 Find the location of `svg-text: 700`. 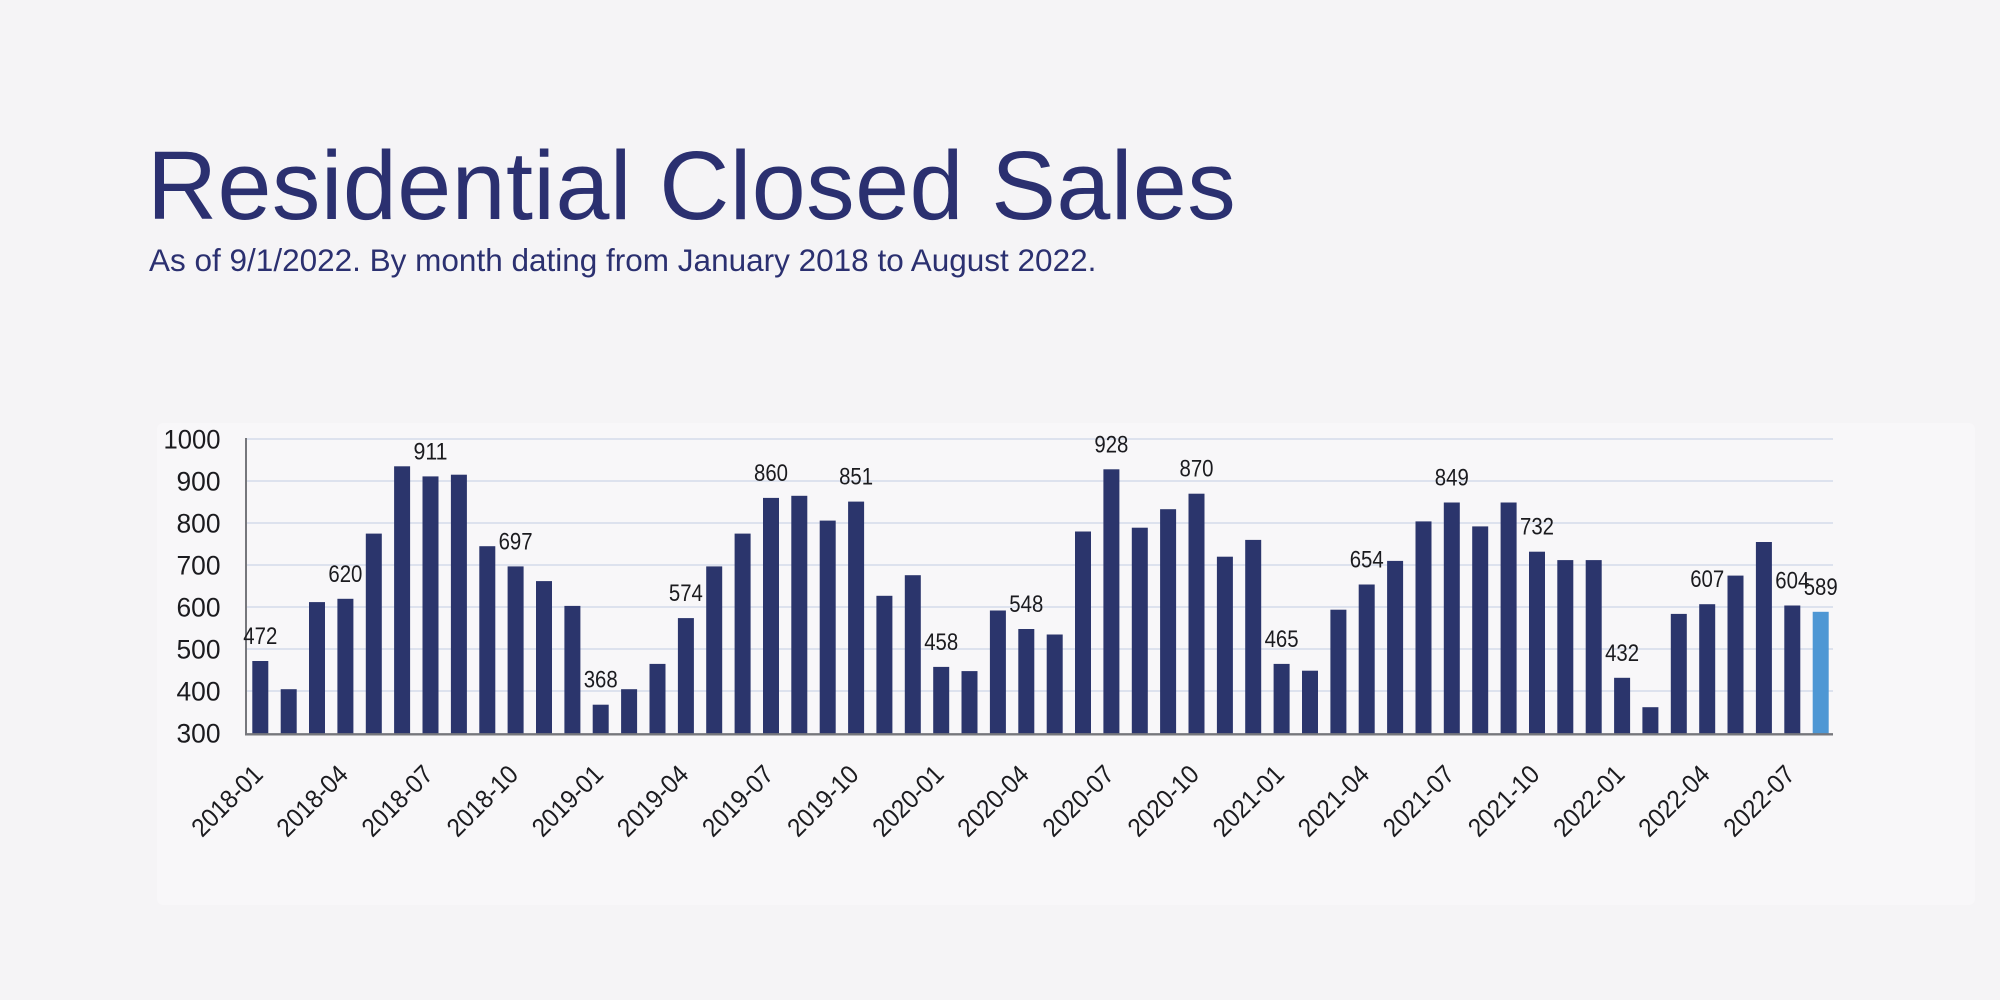

svg-text: 700 is located at coordinates (199, 566).